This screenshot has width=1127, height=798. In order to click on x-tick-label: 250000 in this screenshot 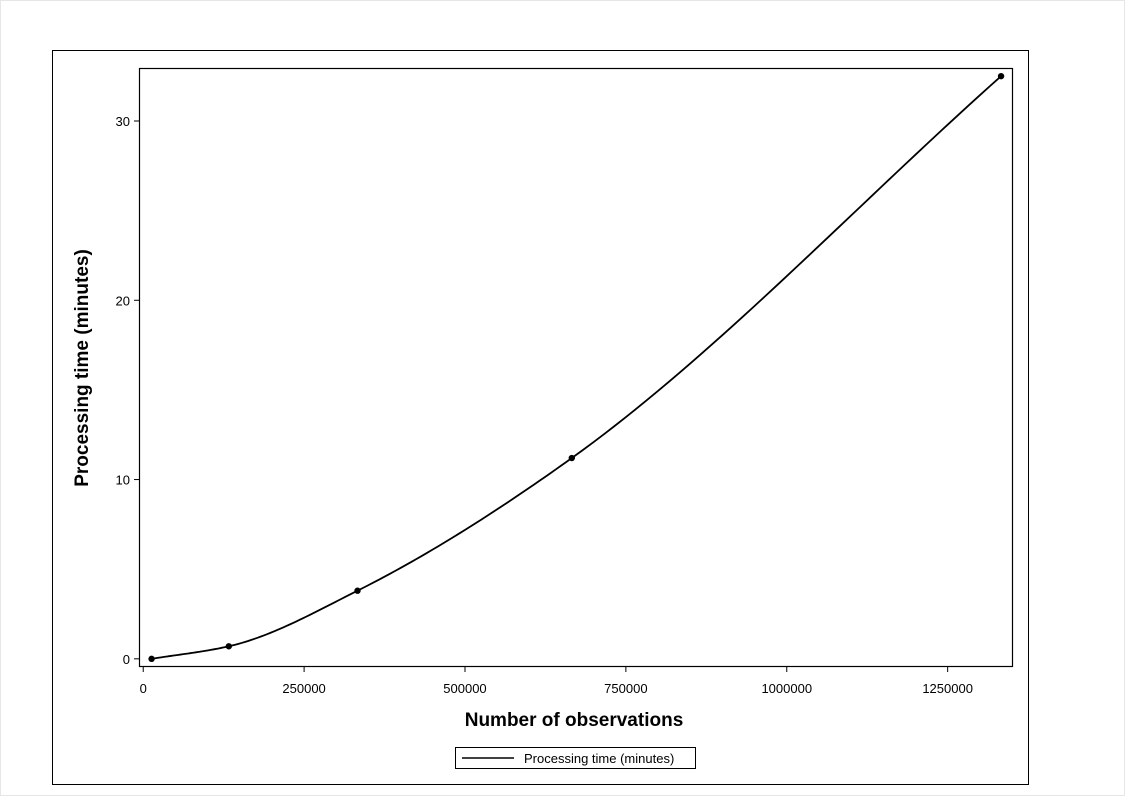, I will do `click(303, 688)`.